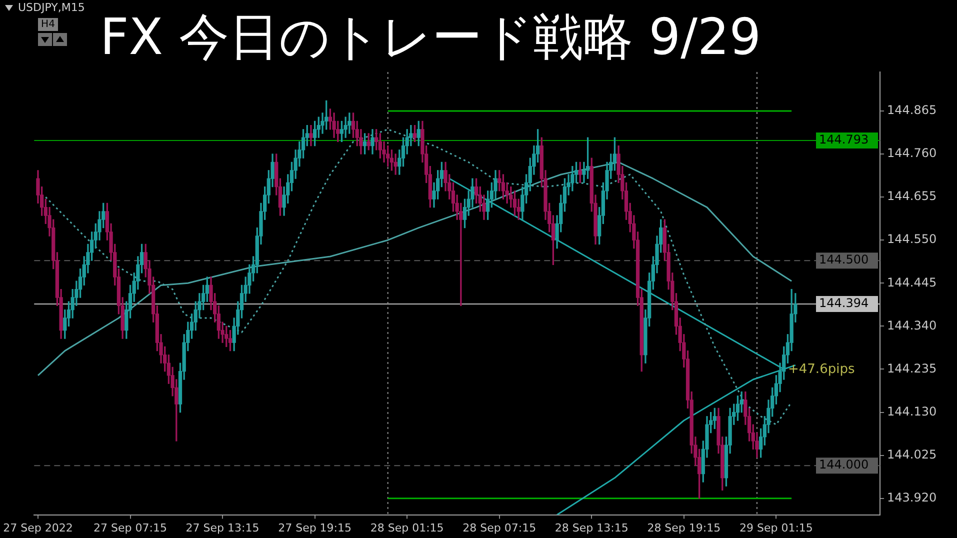 The height and width of the screenshot is (538, 957). Describe the element at coordinates (130, 527) in the screenshot. I see `x-tick-label: 27 Sep 07:15` at that location.